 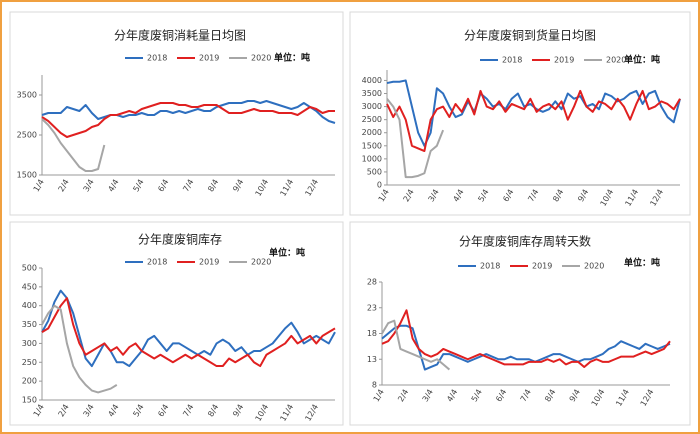 What do you see at coordinates (29, 286) in the screenshot?
I see `y-tick-label: 450` at bounding box center [29, 286].